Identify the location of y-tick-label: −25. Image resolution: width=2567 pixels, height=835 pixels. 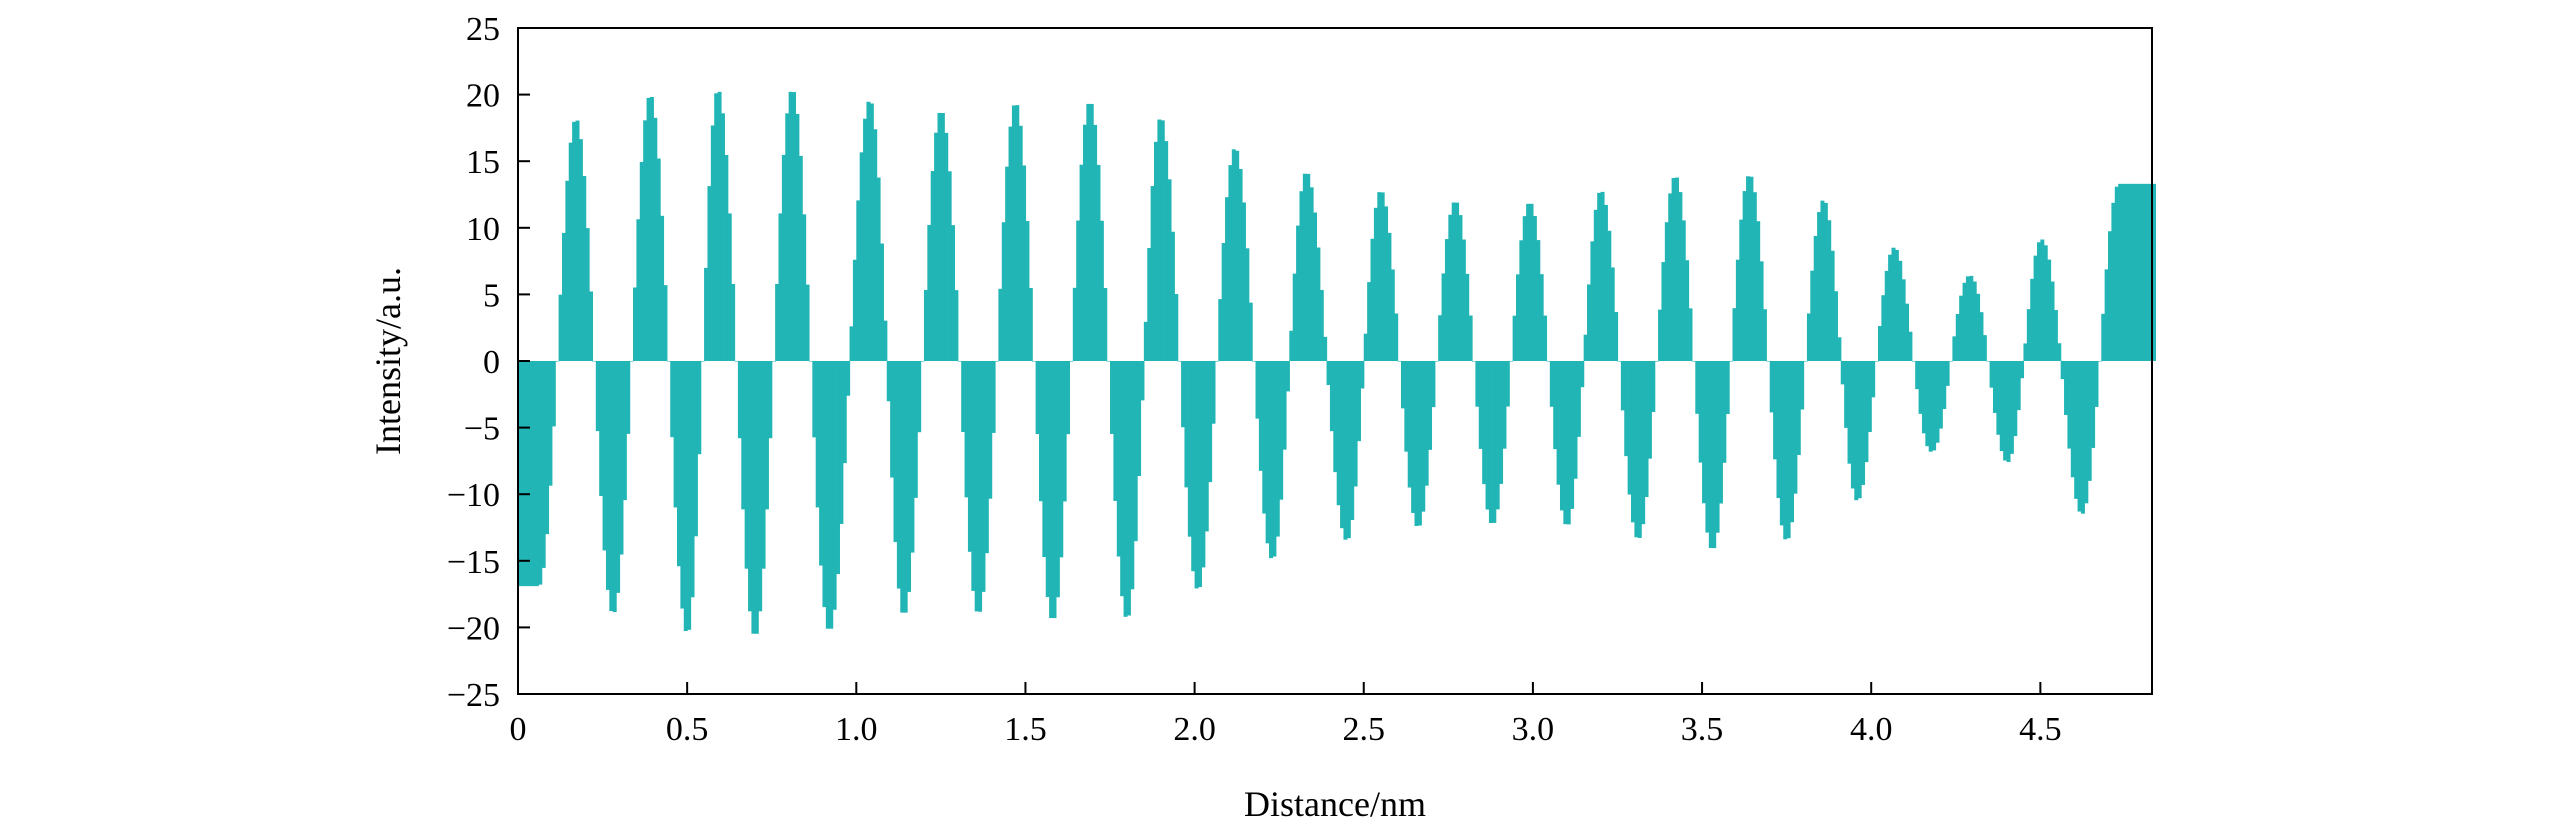
(473, 695).